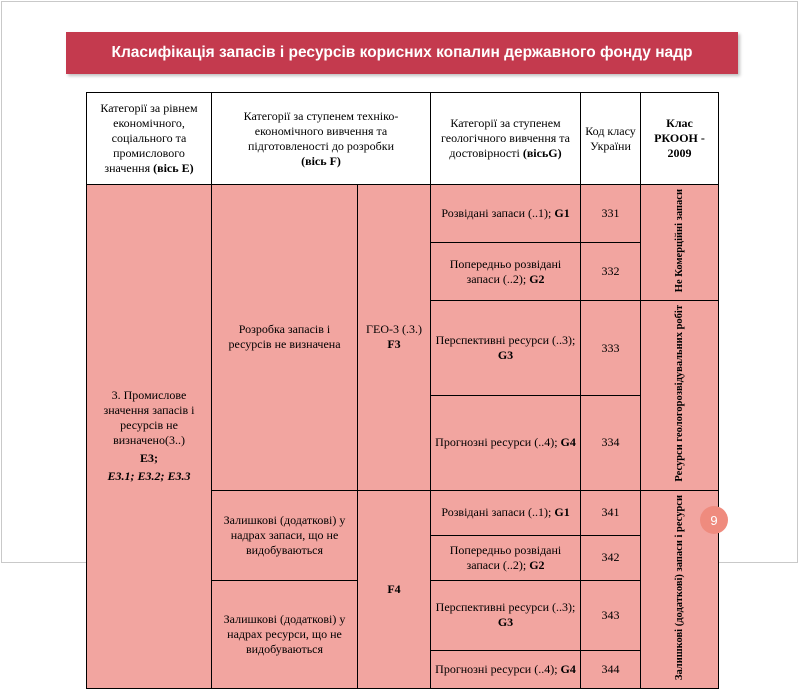 This screenshot has width=800, height=689. Describe the element at coordinates (149, 476) in the screenshot. I see `economic-category-subcodes: Е3.1; Е3.2; Е3.3` at that location.